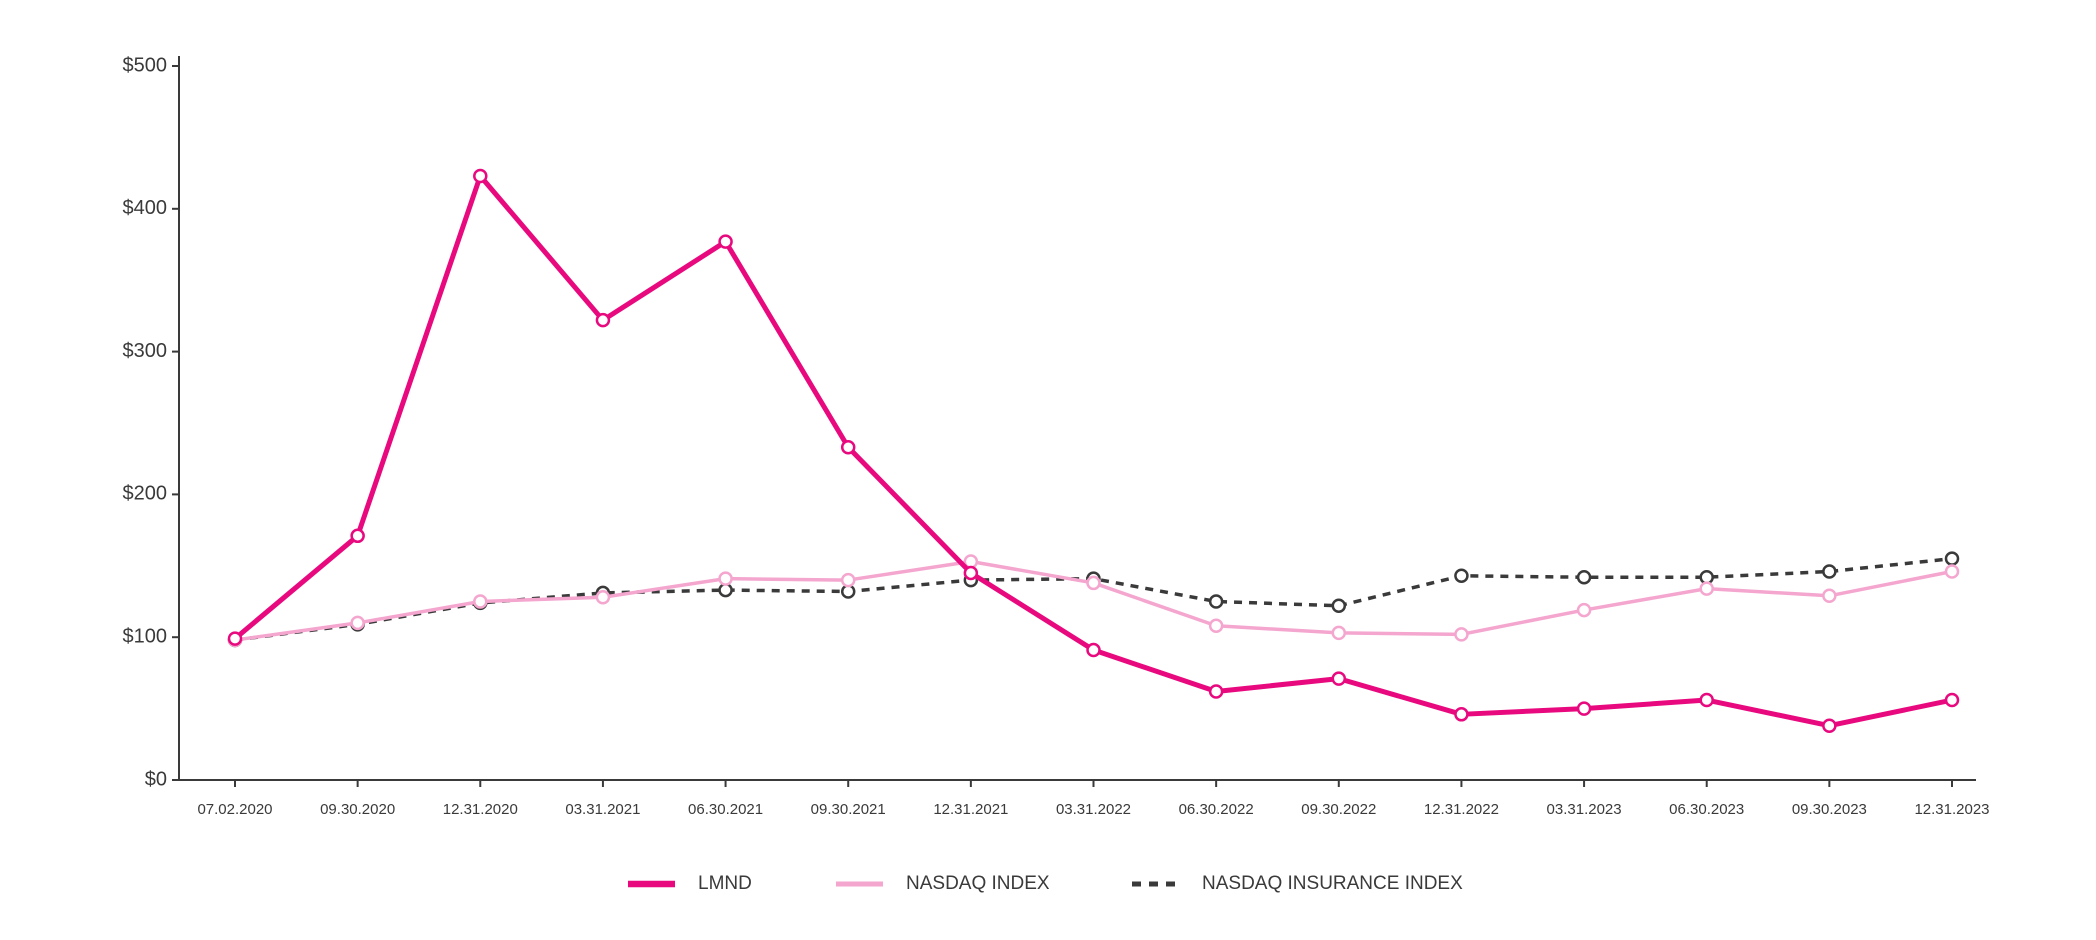 This screenshot has width=2096, height=940. Describe the element at coordinates (1951, 809) in the screenshot. I see `x-tick-label: 12.31.2023` at that location.